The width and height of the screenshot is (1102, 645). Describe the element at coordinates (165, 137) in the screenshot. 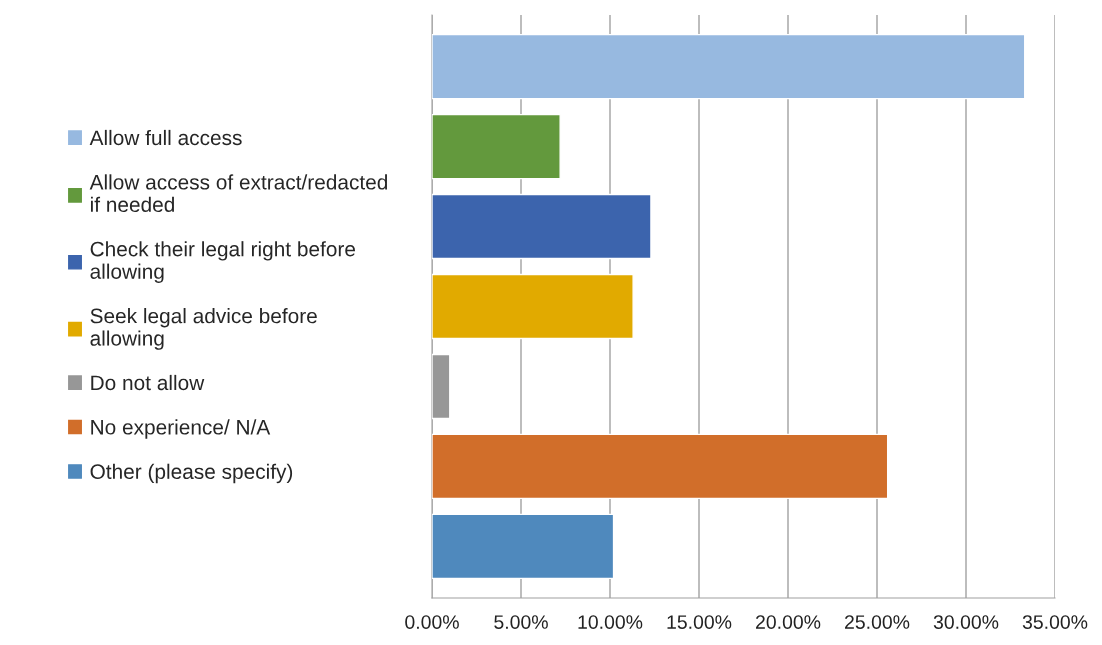

I see `legend-label: Allow full access` at that location.